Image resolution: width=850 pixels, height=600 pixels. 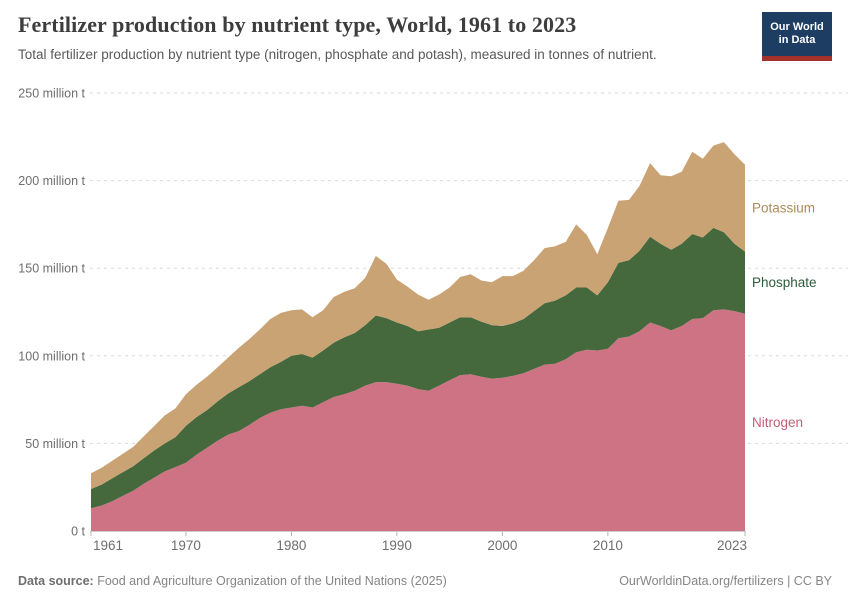 What do you see at coordinates (701, 581) in the screenshot?
I see `owid-url-link: OurWorldinData.org/fertilizers` at bounding box center [701, 581].